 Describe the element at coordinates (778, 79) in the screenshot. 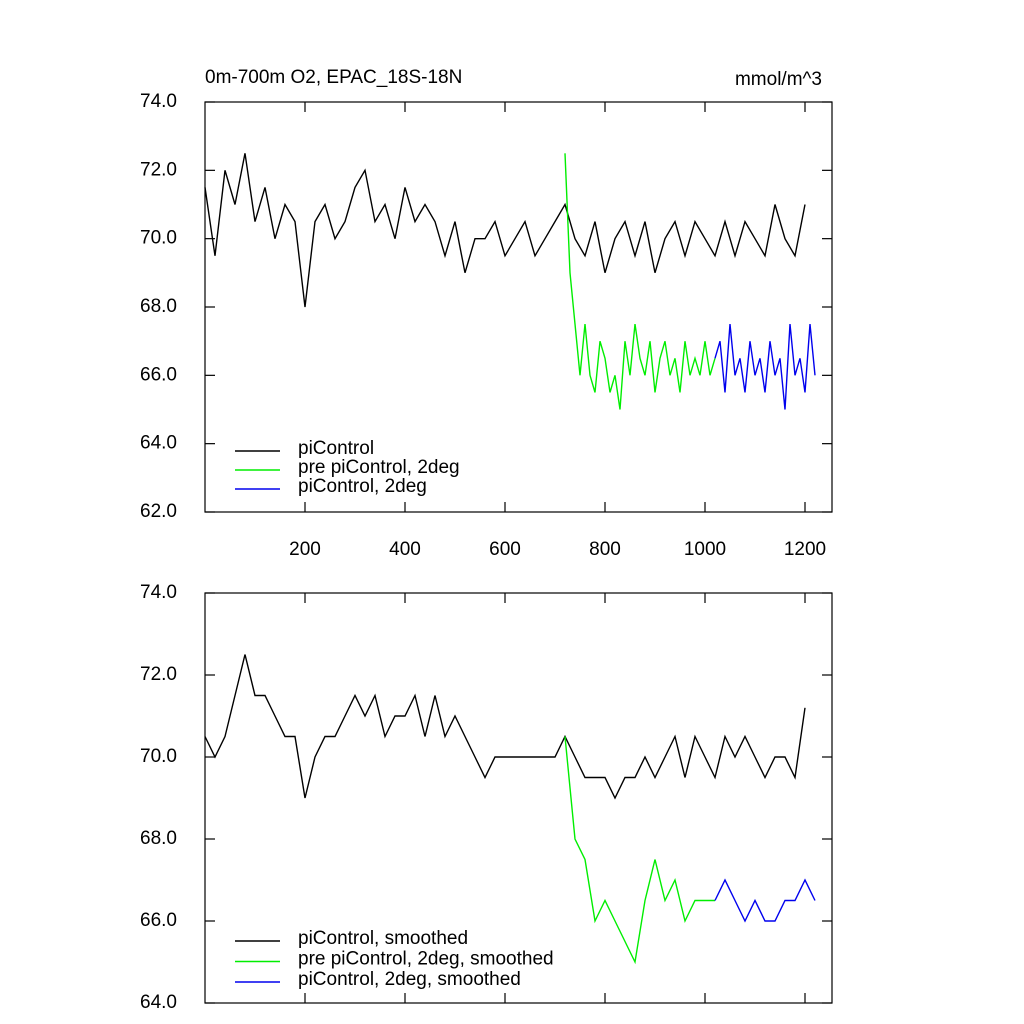

I see `units-label: mmol/m^3` at that location.